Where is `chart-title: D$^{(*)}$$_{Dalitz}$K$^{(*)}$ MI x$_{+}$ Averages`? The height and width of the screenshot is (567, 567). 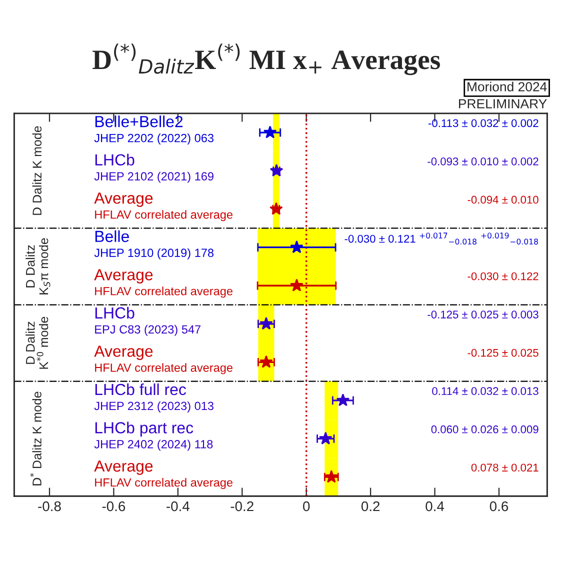
chart-title: D$^{(*)}$$_{Dalitz}$K$^{(*)}$ MI x$_{+}$ Averages is located at coordinates (266, 60).